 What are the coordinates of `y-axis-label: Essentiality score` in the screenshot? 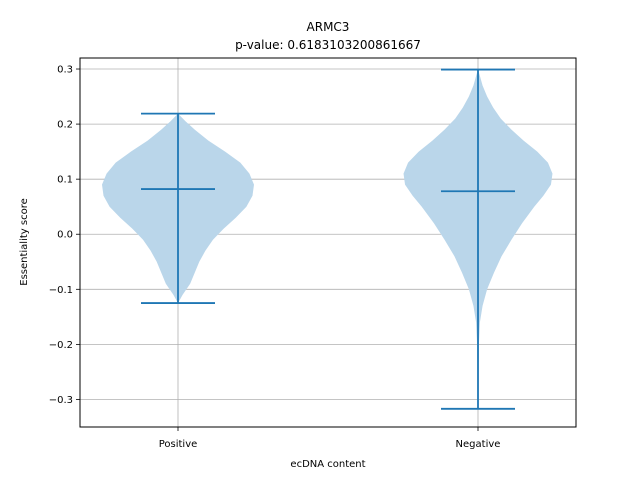 It's located at (24, 242).